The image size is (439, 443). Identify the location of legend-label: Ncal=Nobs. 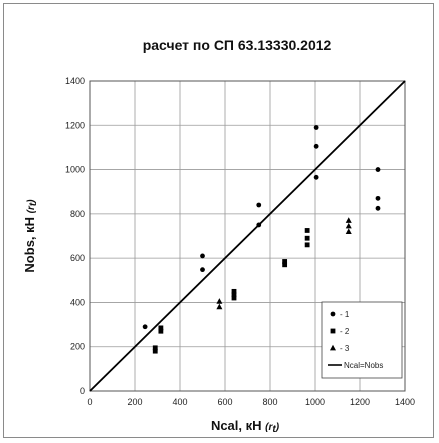
(363, 365).